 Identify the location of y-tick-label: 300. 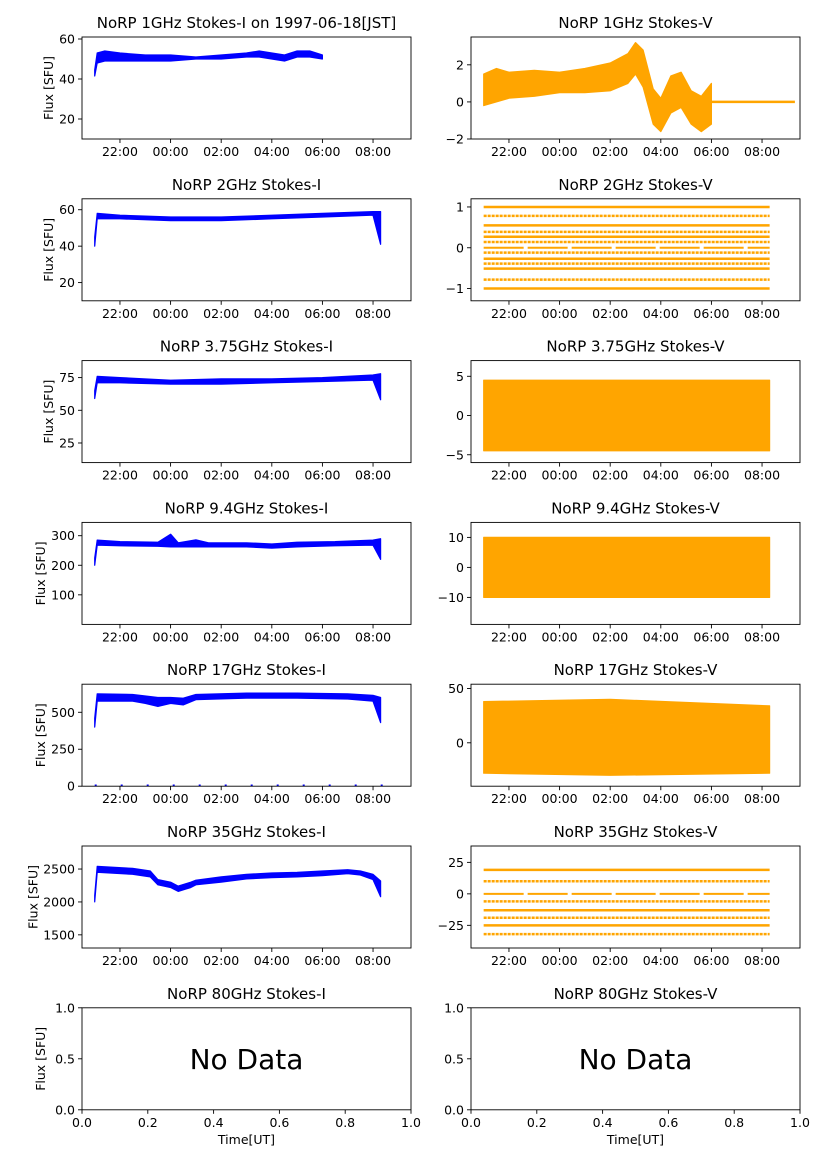
(63, 535).